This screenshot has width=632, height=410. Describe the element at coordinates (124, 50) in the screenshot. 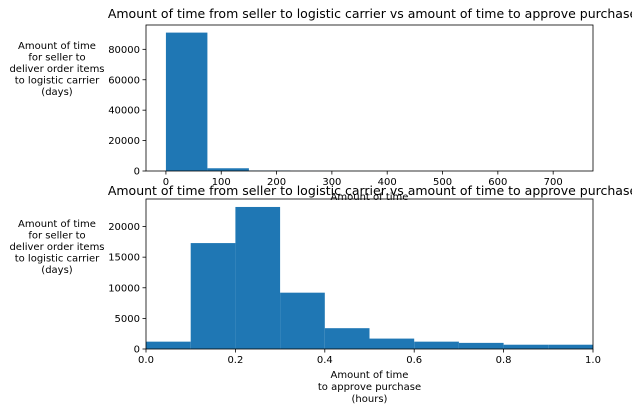

I see `y-tick-label: 80000` at that location.